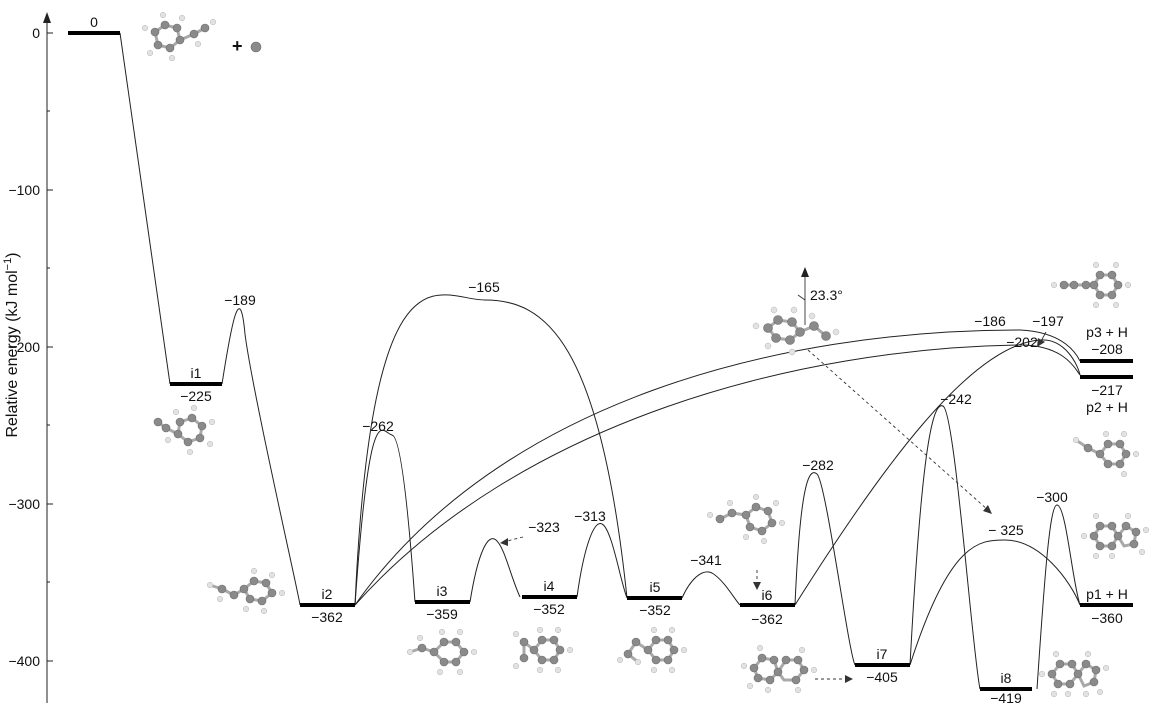 This screenshot has width=1153, height=705. What do you see at coordinates (237, 46) in the screenshot?
I see `reactant-plus: +` at bounding box center [237, 46].